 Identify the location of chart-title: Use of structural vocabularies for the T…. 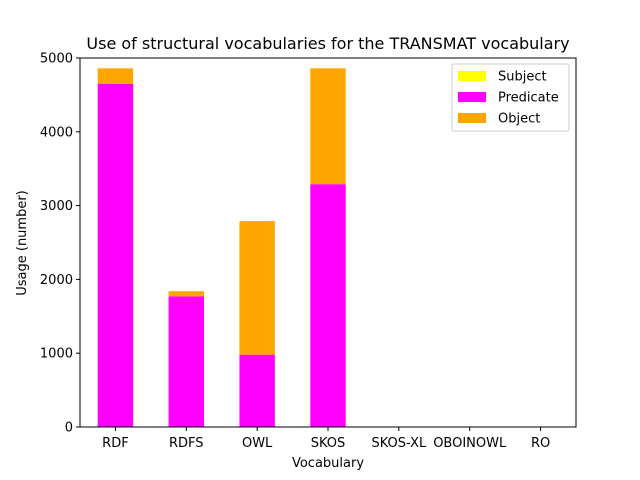
(327, 43).